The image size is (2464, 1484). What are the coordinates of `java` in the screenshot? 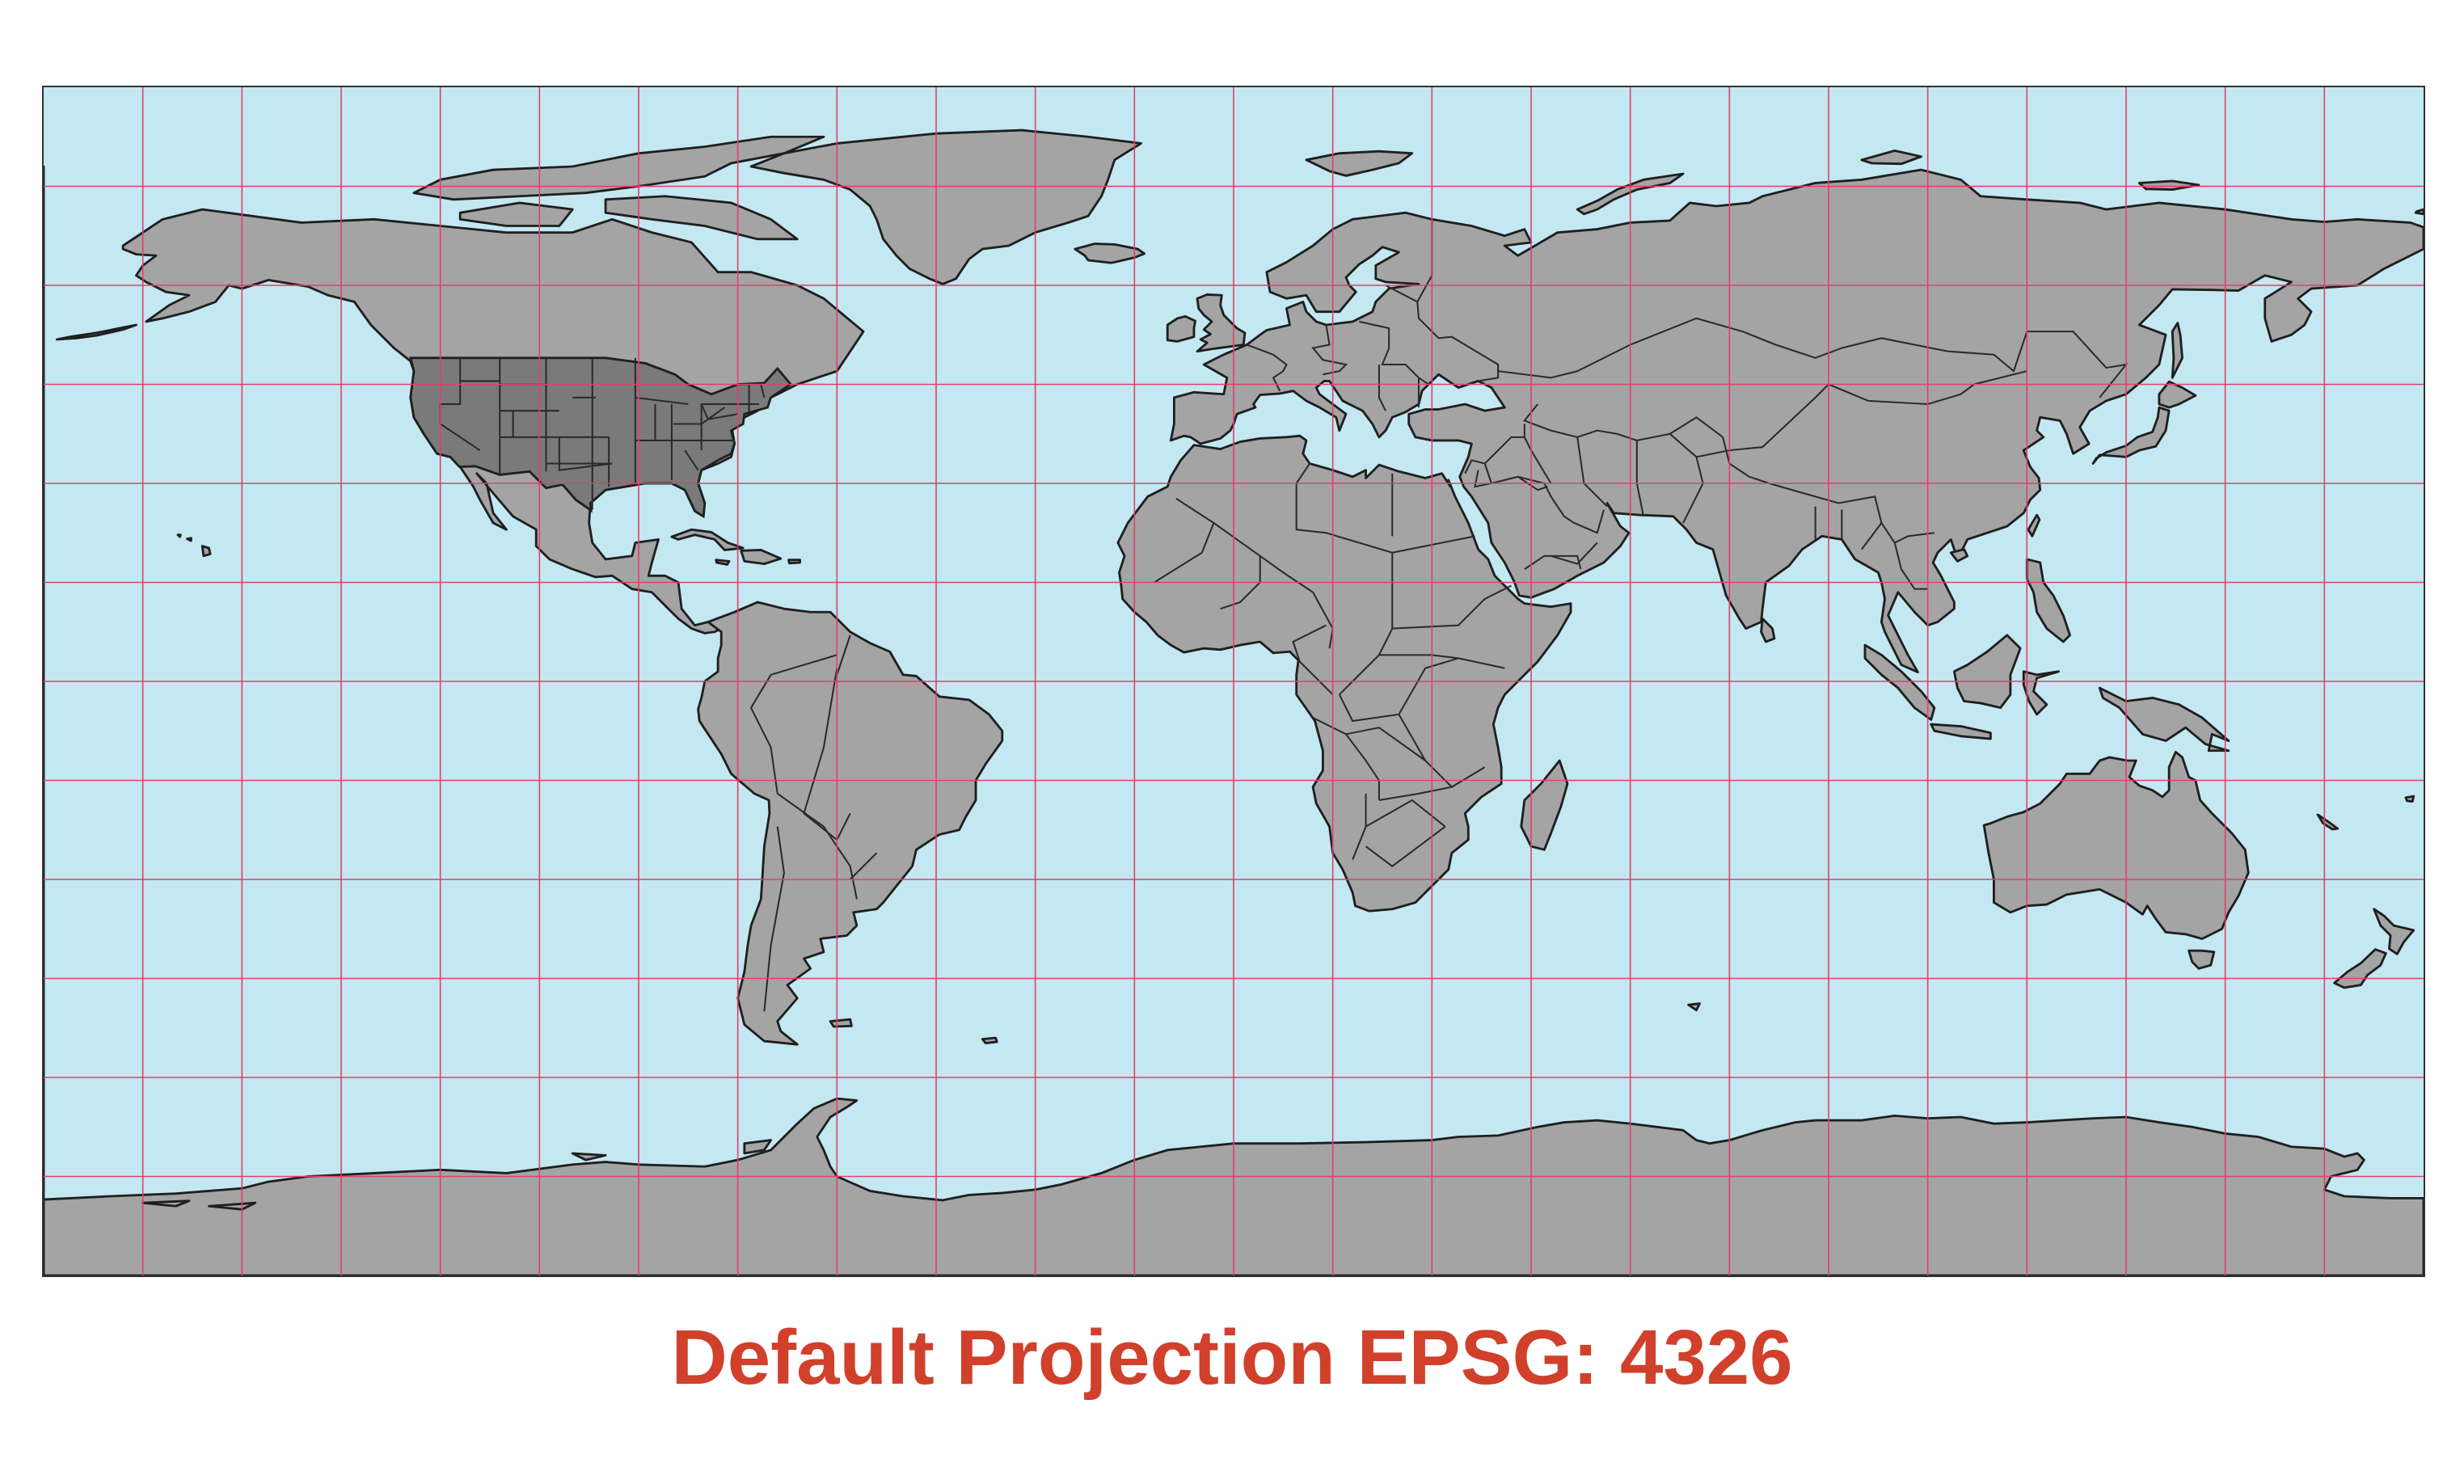 It's located at (1961, 731).